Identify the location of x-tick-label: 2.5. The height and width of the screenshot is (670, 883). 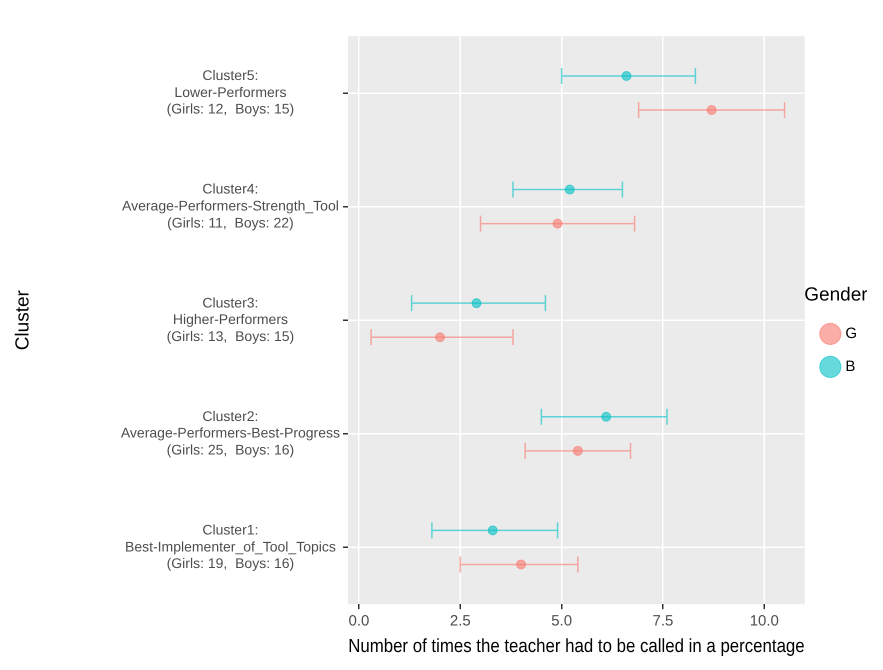
(460, 621).